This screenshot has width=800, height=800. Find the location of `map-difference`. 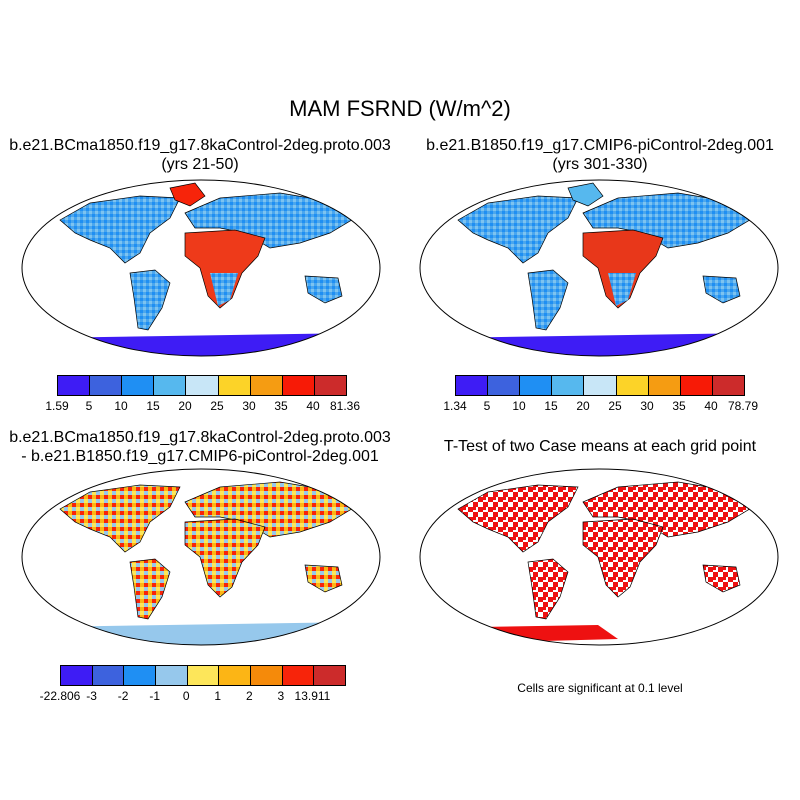

map-difference is located at coordinates (201, 557).